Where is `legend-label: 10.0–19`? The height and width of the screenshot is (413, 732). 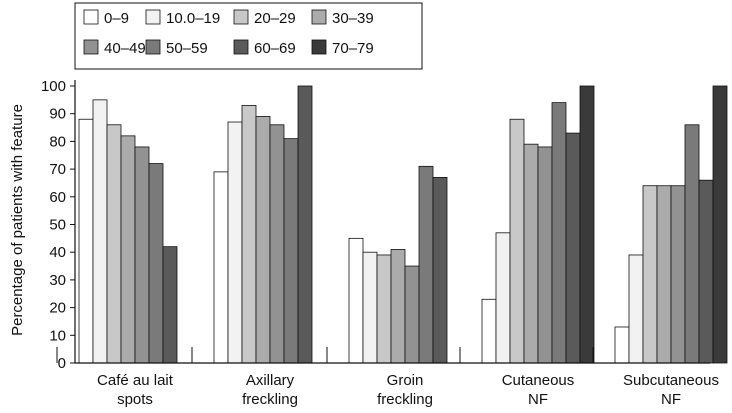 legend-label: 10.0–19 is located at coordinates (193, 18).